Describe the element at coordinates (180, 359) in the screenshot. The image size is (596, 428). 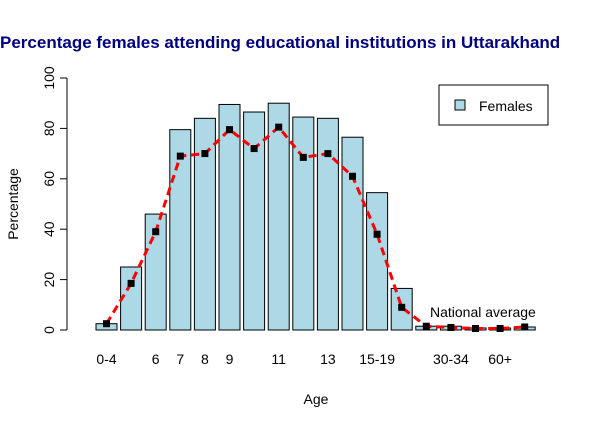
I see `x-tick-label: 7` at that location.